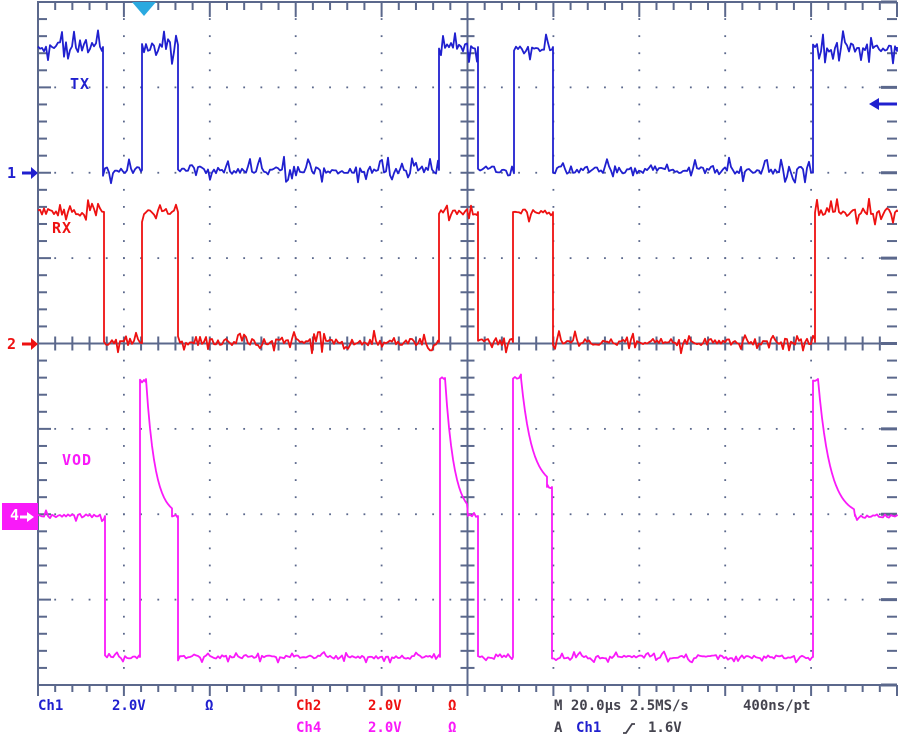 Image resolution: width=900 pixels, height=744 pixels. I want to click on ch4-label: Ch4, so click(309, 728).